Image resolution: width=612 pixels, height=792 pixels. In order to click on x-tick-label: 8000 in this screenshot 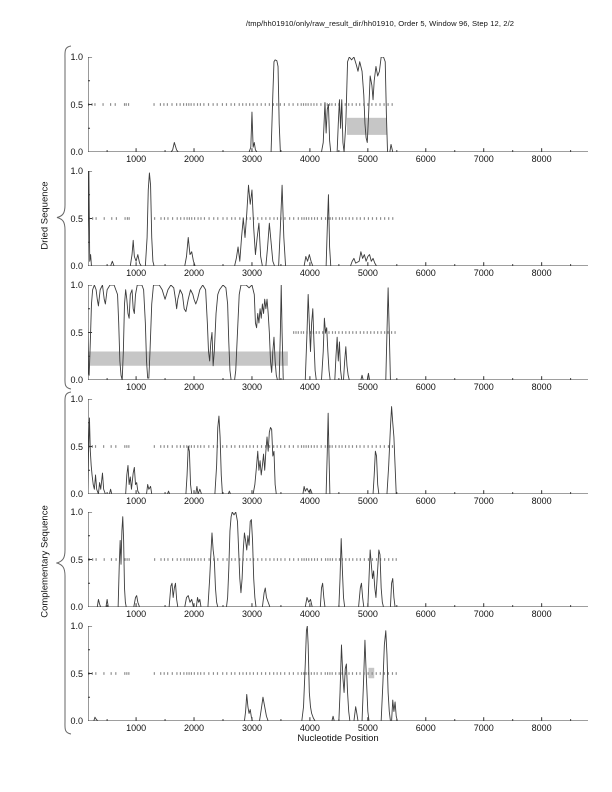, I will do `click(541, 614)`.